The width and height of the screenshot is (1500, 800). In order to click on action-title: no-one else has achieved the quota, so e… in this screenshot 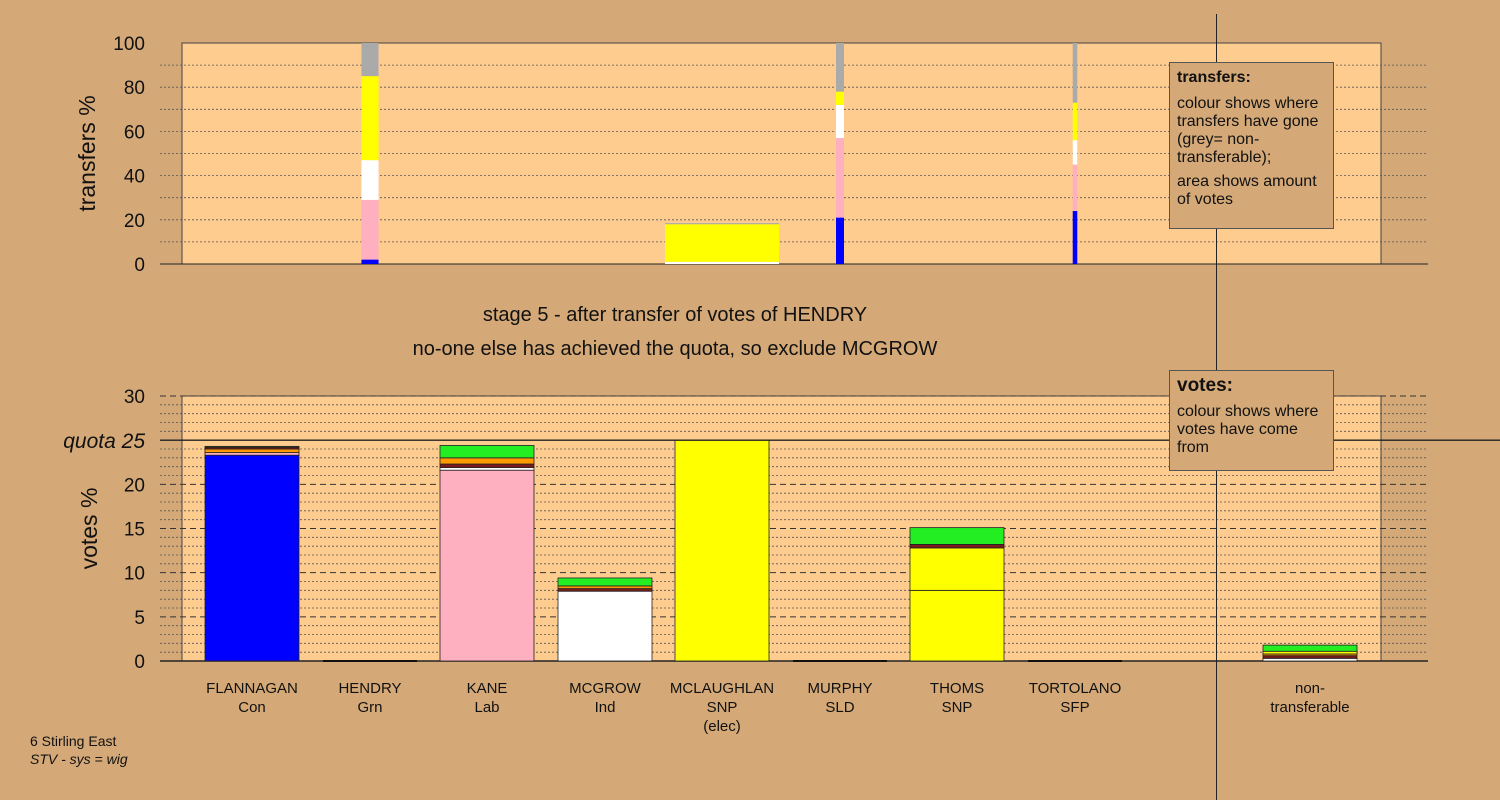, I will do `click(675, 349)`.